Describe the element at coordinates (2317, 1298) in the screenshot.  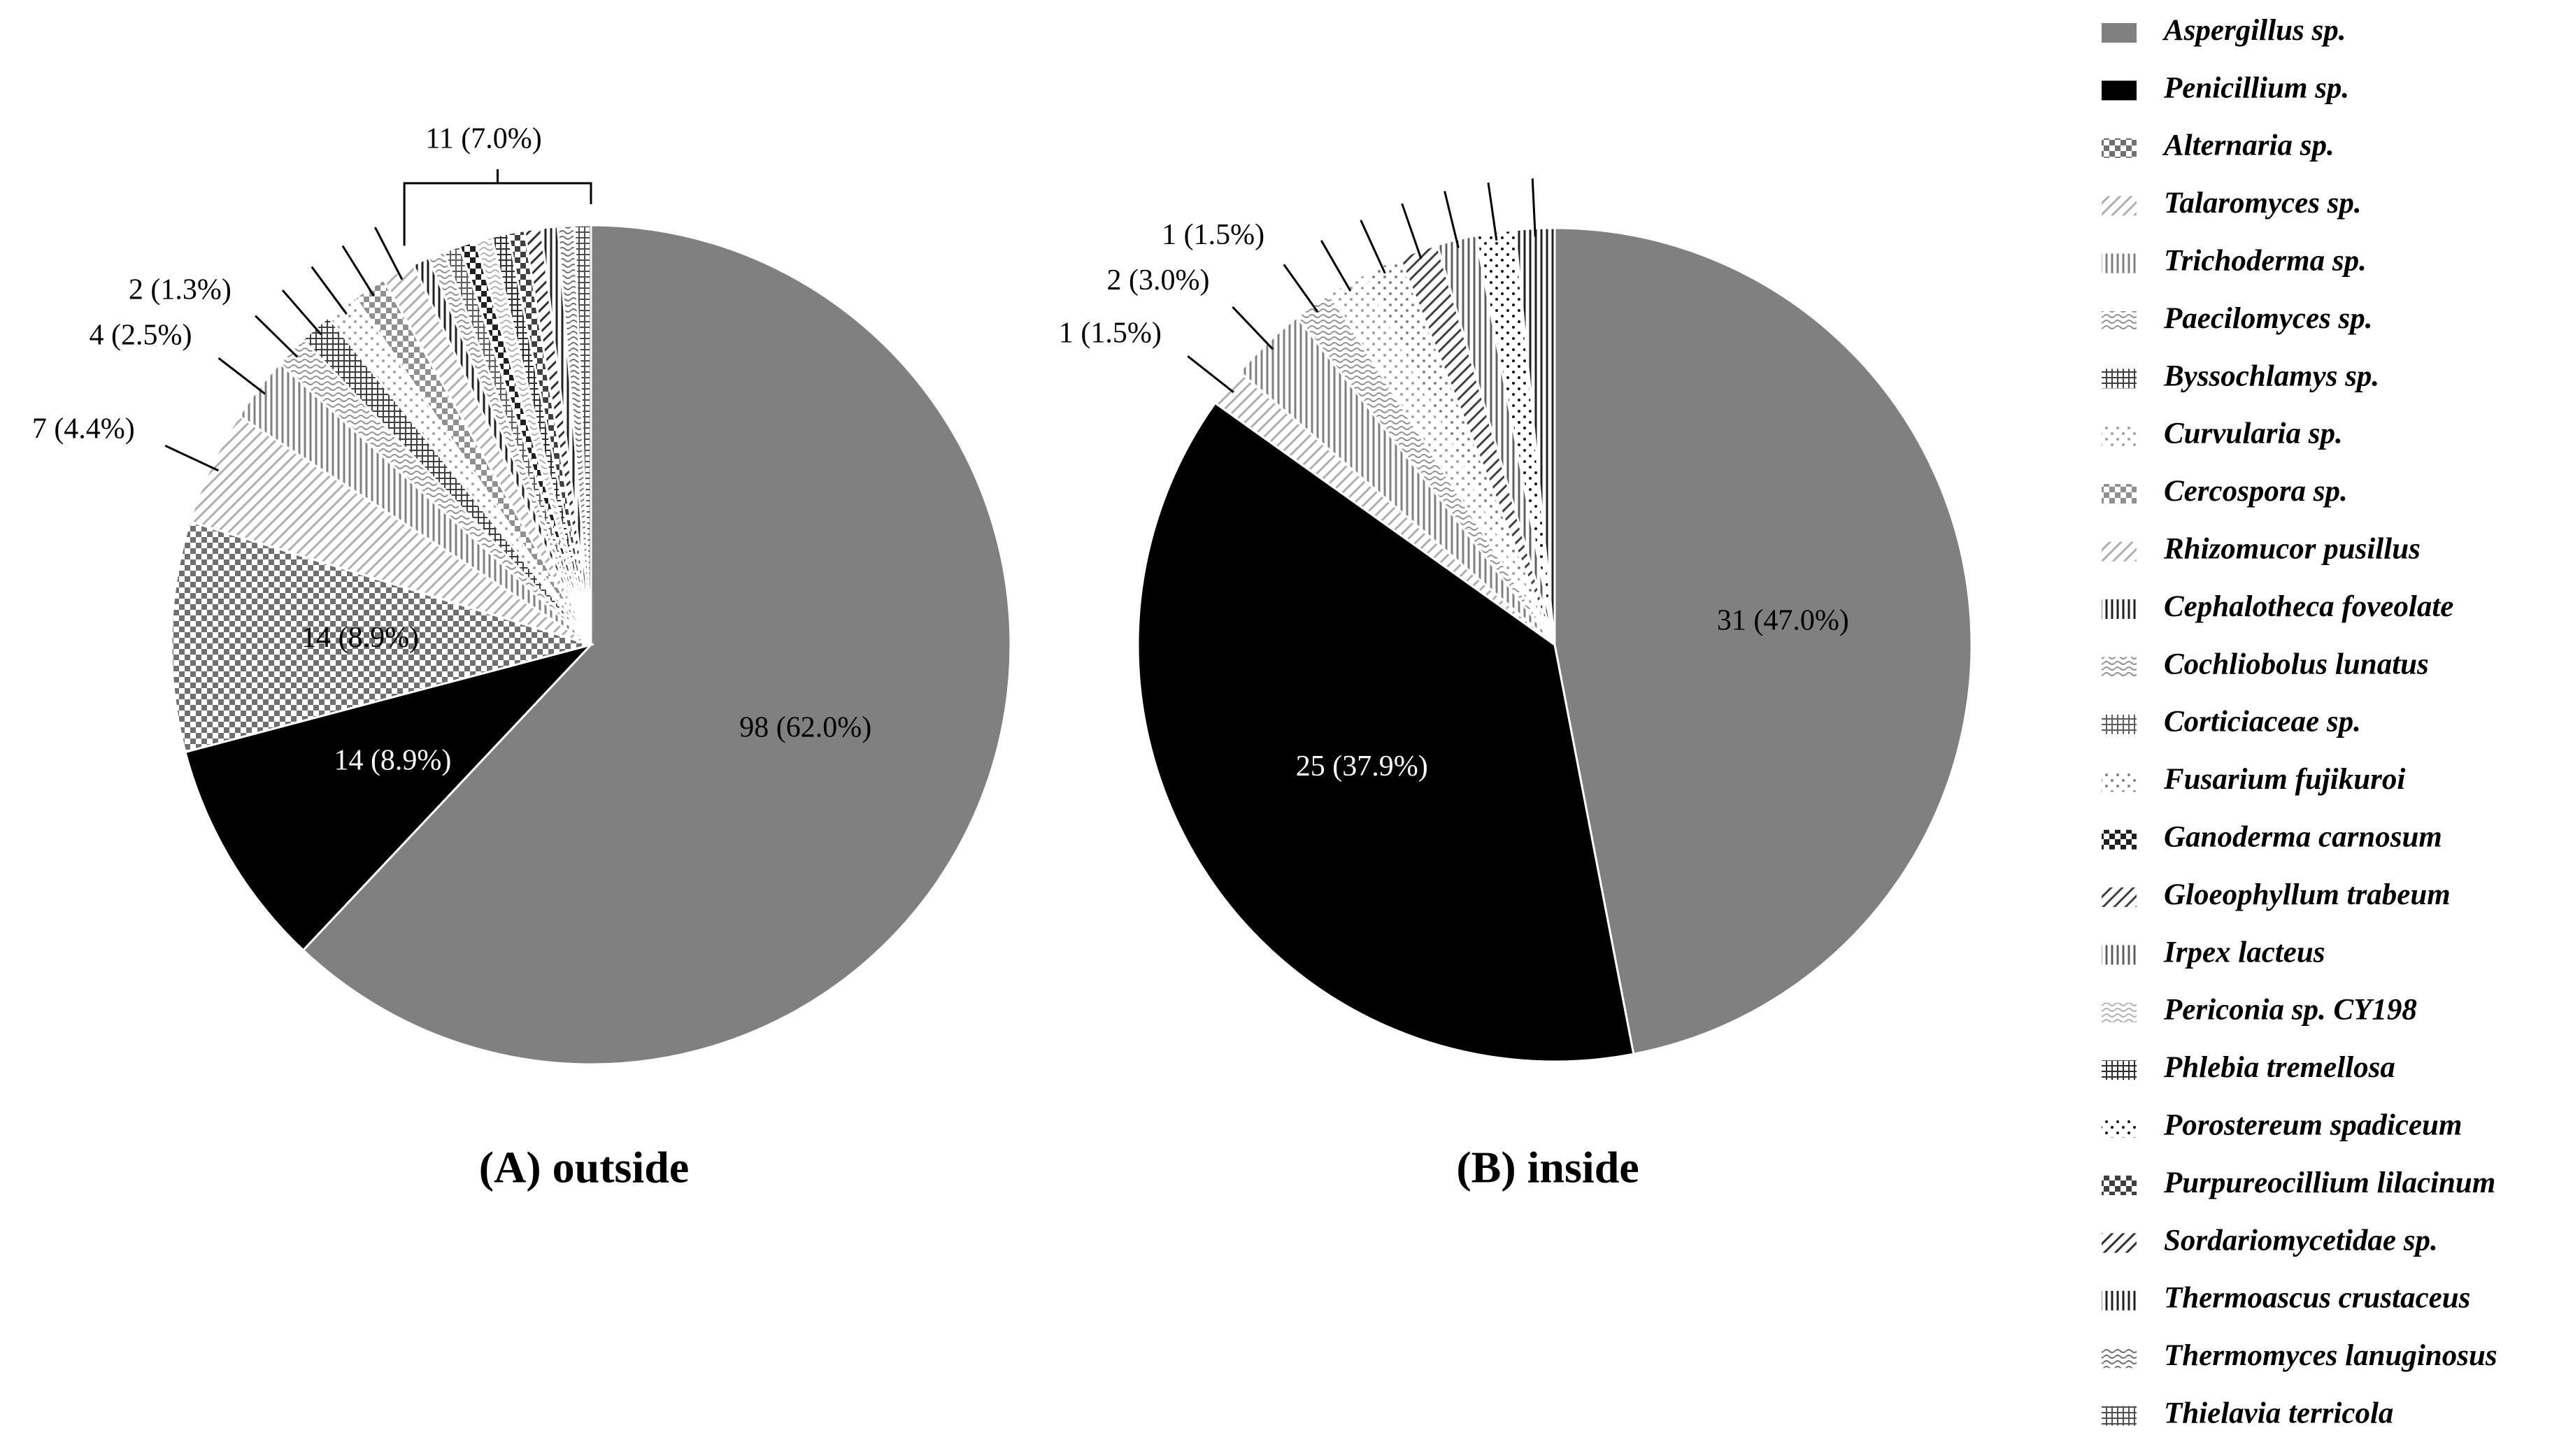
I see `legend-label: Thermoascus crustaceus` at that location.